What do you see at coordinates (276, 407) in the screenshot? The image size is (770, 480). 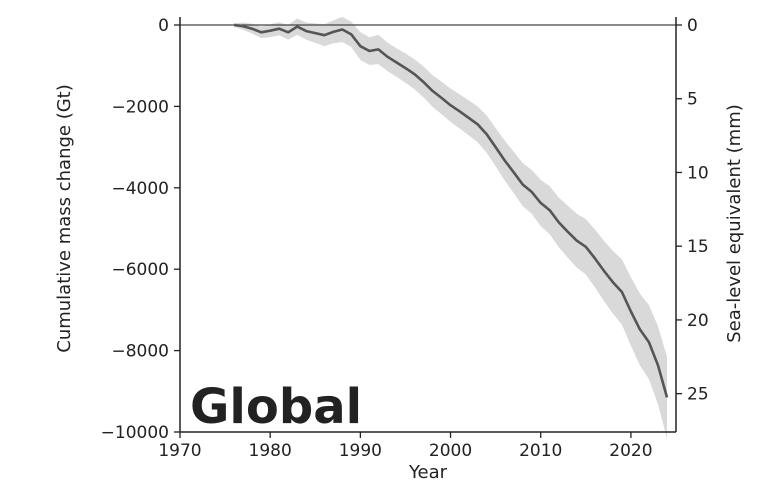 I see `panel-label: Global` at bounding box center [276, 407].